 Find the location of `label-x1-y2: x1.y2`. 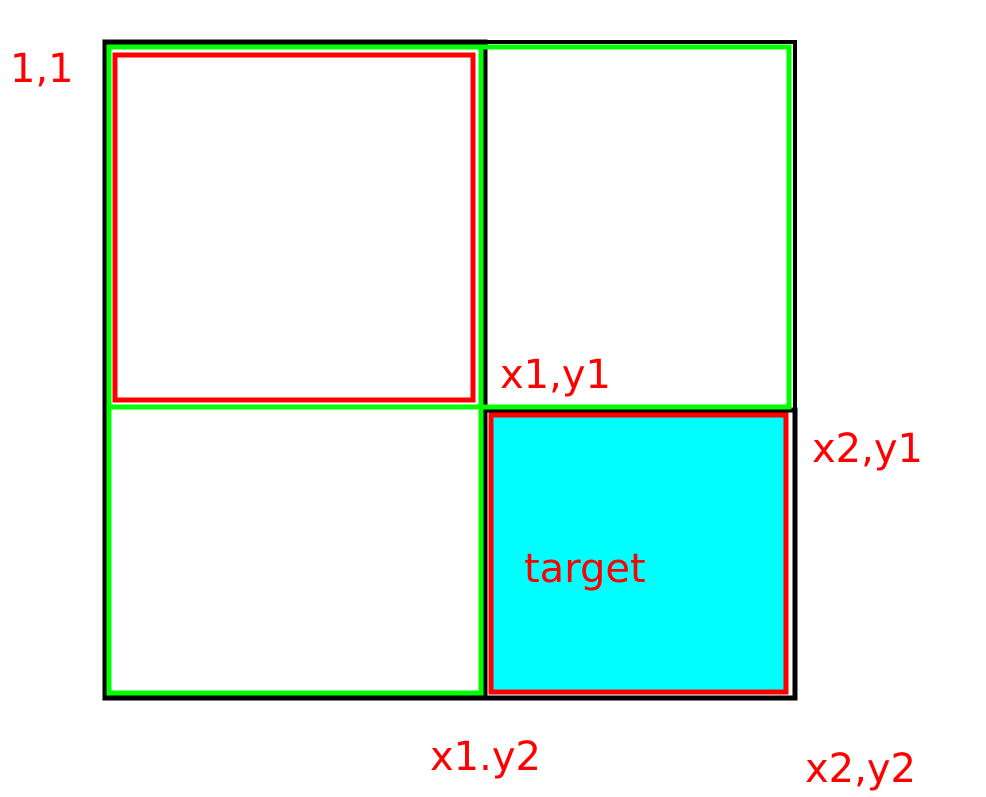

label-x1-y2: x1.y2 is located at coordinates (485, 757).